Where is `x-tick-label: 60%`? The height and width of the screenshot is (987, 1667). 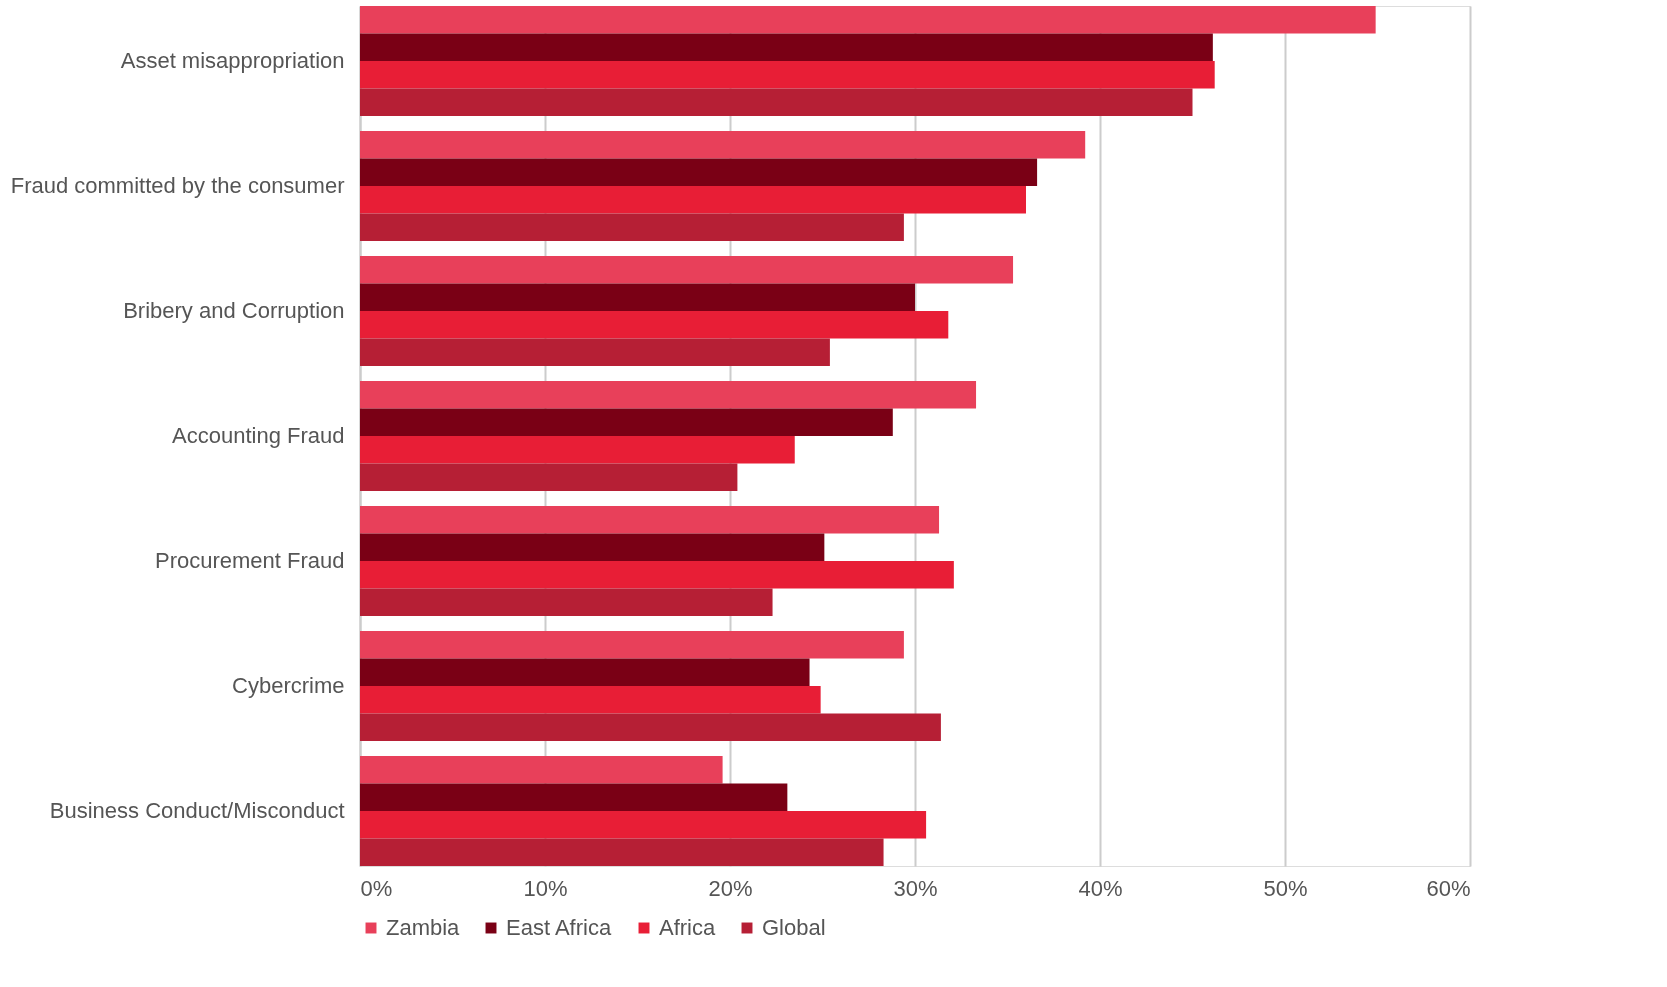
x-tick-label: 60% is located at coordinates (1448, 888).